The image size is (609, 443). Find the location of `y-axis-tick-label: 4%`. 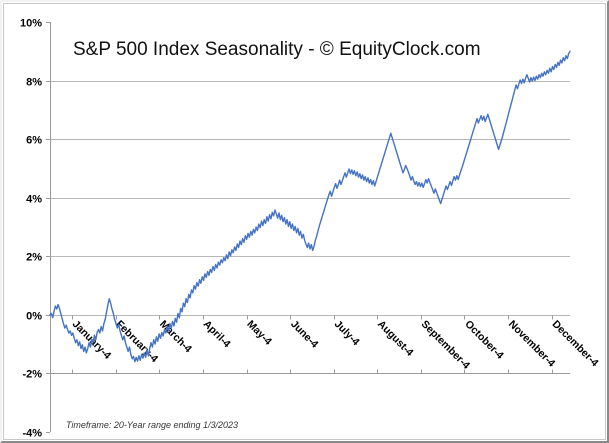

y-axis-tick-label: 4% is located at coordinates (34, 200).